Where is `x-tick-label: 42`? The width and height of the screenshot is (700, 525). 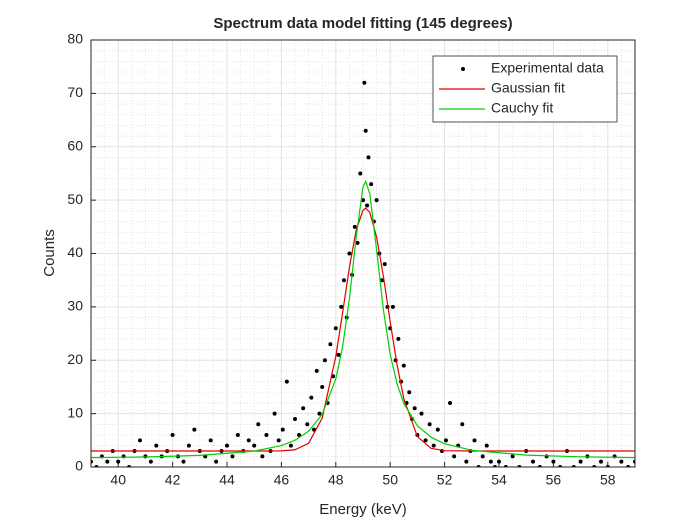 x-tick-label: 42 is located at coordinates (173, 480).